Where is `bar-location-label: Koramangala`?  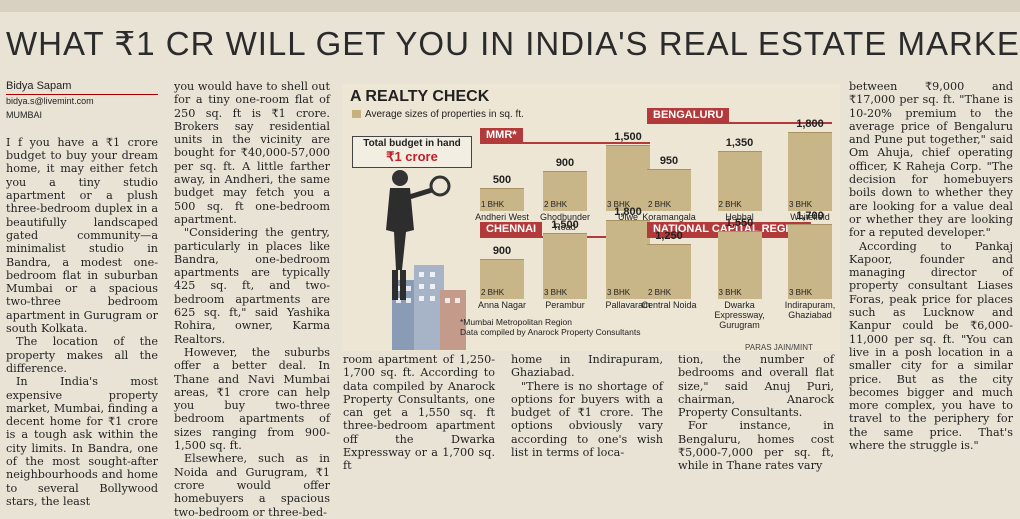 bar-location-label: Koramangala is located at coordinates (669, 217).